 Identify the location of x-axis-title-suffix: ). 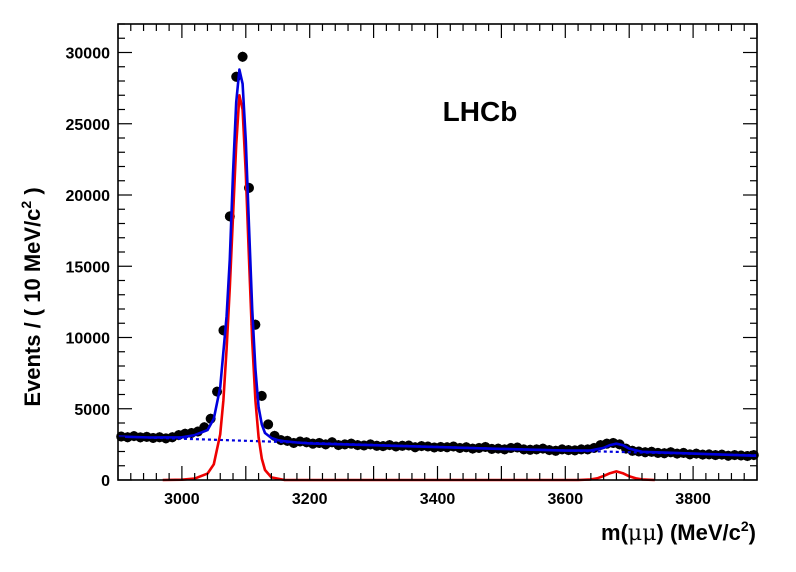
(752, 532).